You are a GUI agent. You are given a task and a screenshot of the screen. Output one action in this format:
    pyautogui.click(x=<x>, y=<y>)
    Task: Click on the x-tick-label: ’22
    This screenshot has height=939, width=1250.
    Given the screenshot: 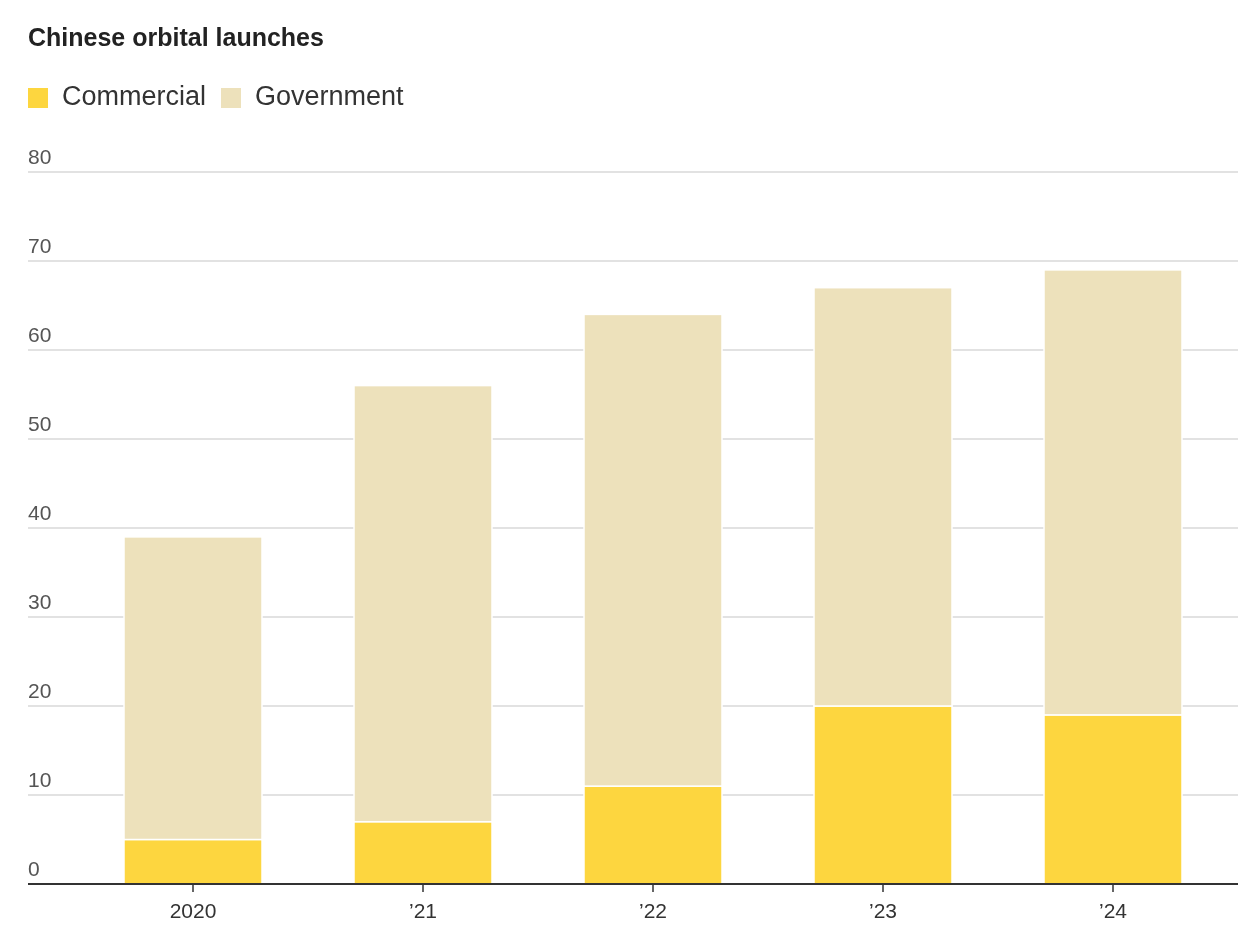 What is the action you would take?
    pyautogui.click(x=653, y=910)
    